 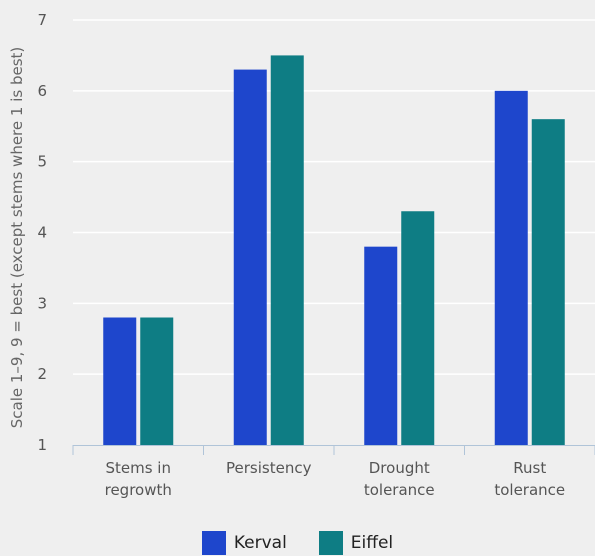 What do you see at coordinates (42, 91) in the screenshot?
I see `y-tick-label: 6` at bounding box center [42, 91].